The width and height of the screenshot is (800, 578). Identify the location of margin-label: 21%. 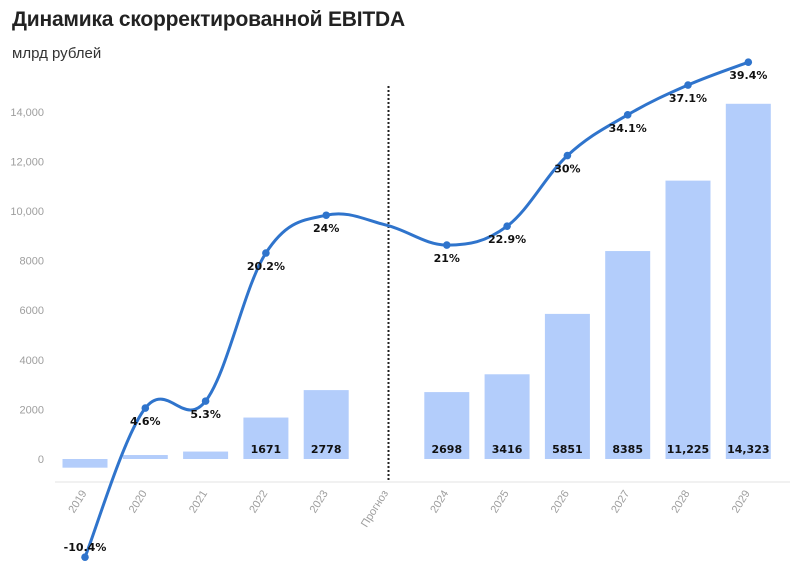
(447, 258).